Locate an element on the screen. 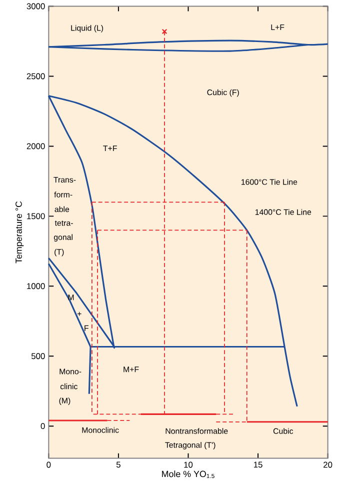  y-tick-label: 0 is located at coordinates (42, 426).